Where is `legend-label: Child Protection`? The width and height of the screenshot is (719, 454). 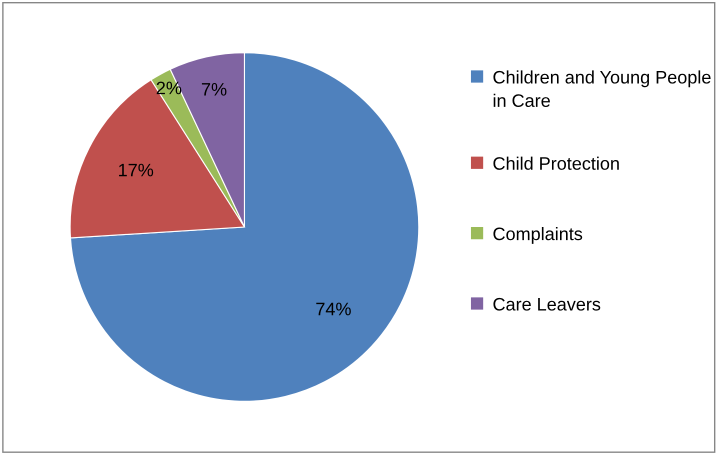 legend-label: Child Protection is located at coordinates (556, 163).